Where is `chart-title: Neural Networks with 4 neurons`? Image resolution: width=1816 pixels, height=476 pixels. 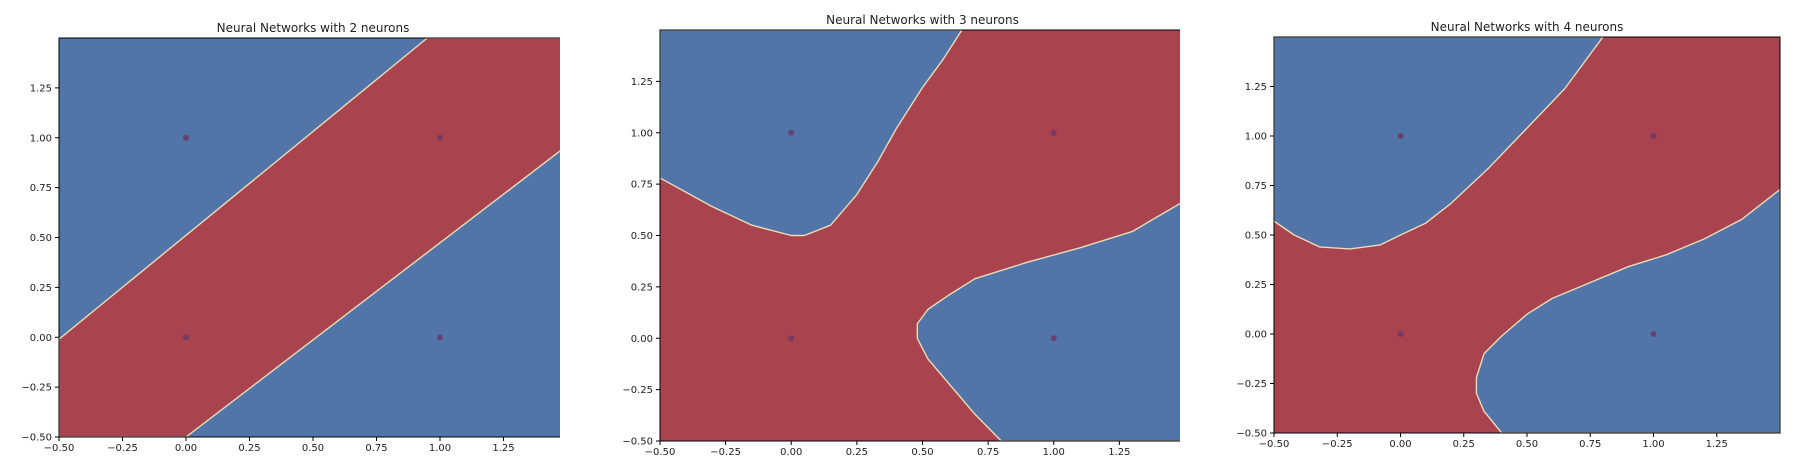 chart-title: Neural Networks with 4 neurons is located at coordinates (1527, 27).